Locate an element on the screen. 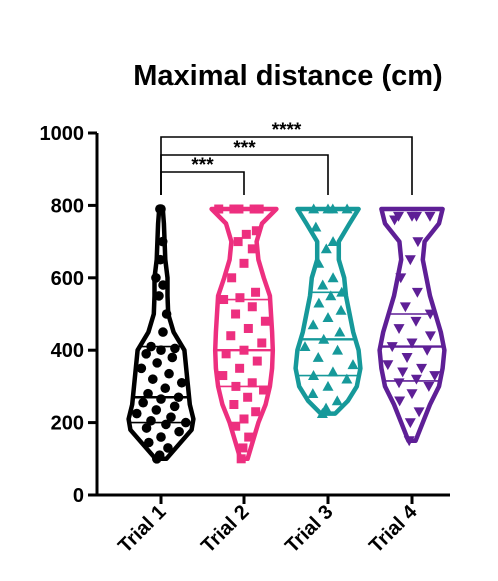 This screenshot has height=581, width=498. y-tick-label: 600 is located at coordinates (67, 279).